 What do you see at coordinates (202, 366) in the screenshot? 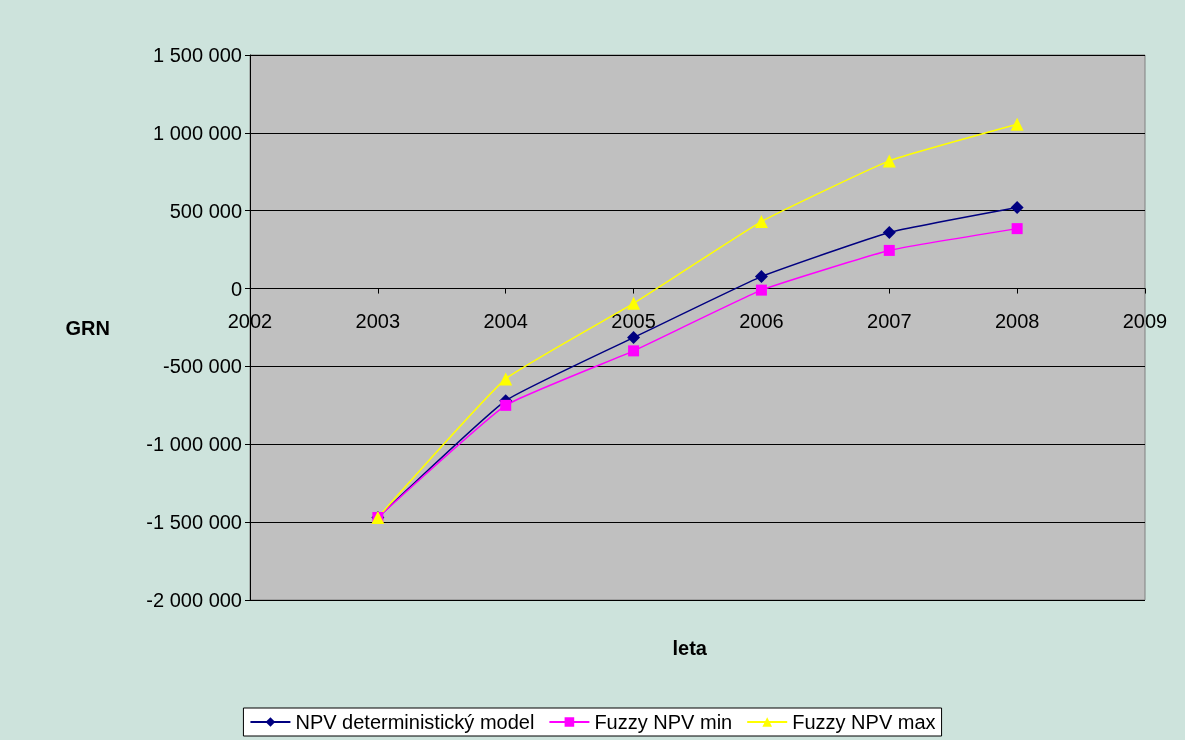
I see `y-tick-label: -500 000` at bounding box center [202, 366].